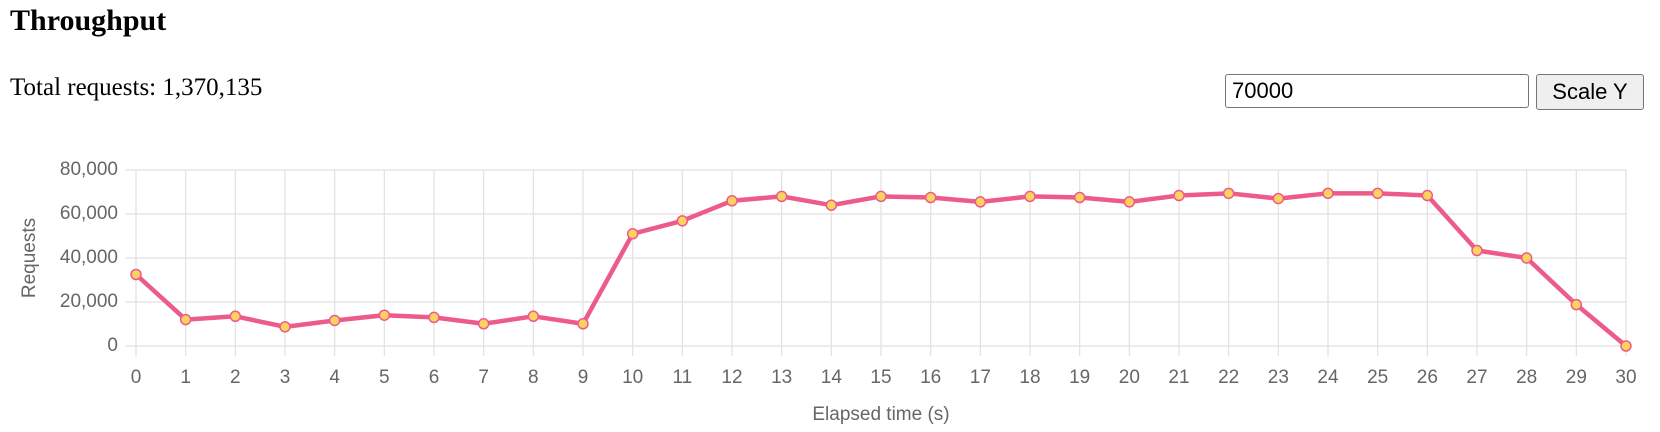 The image size is (1660, 432). What do you see at coordinates (1576, 377) in the screenshot?
I see `x-tick-label: 29` at bounding box center [1576, 377].